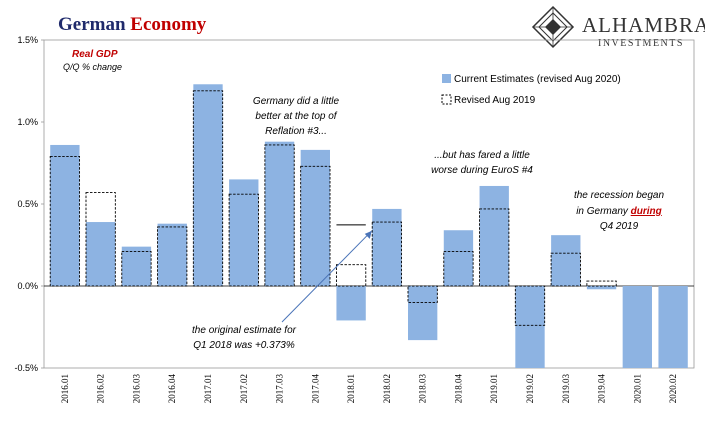  I want to click on x-tick-label: 2016.02, so click(101, 388).